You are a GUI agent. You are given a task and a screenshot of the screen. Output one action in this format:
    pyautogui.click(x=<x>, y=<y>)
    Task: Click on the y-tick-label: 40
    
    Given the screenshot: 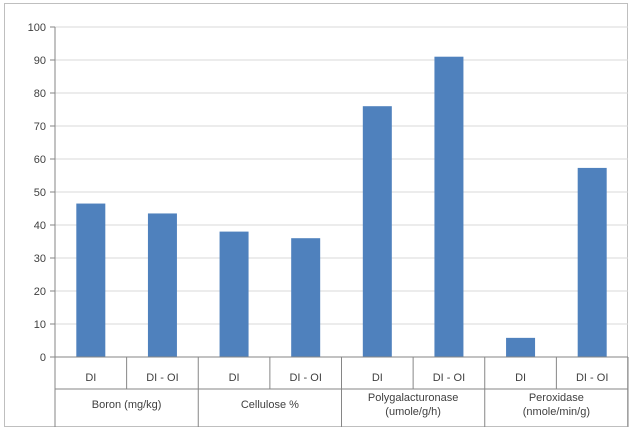 What is the action you would take?
    pyautogui.click(x=40, y=226)
    